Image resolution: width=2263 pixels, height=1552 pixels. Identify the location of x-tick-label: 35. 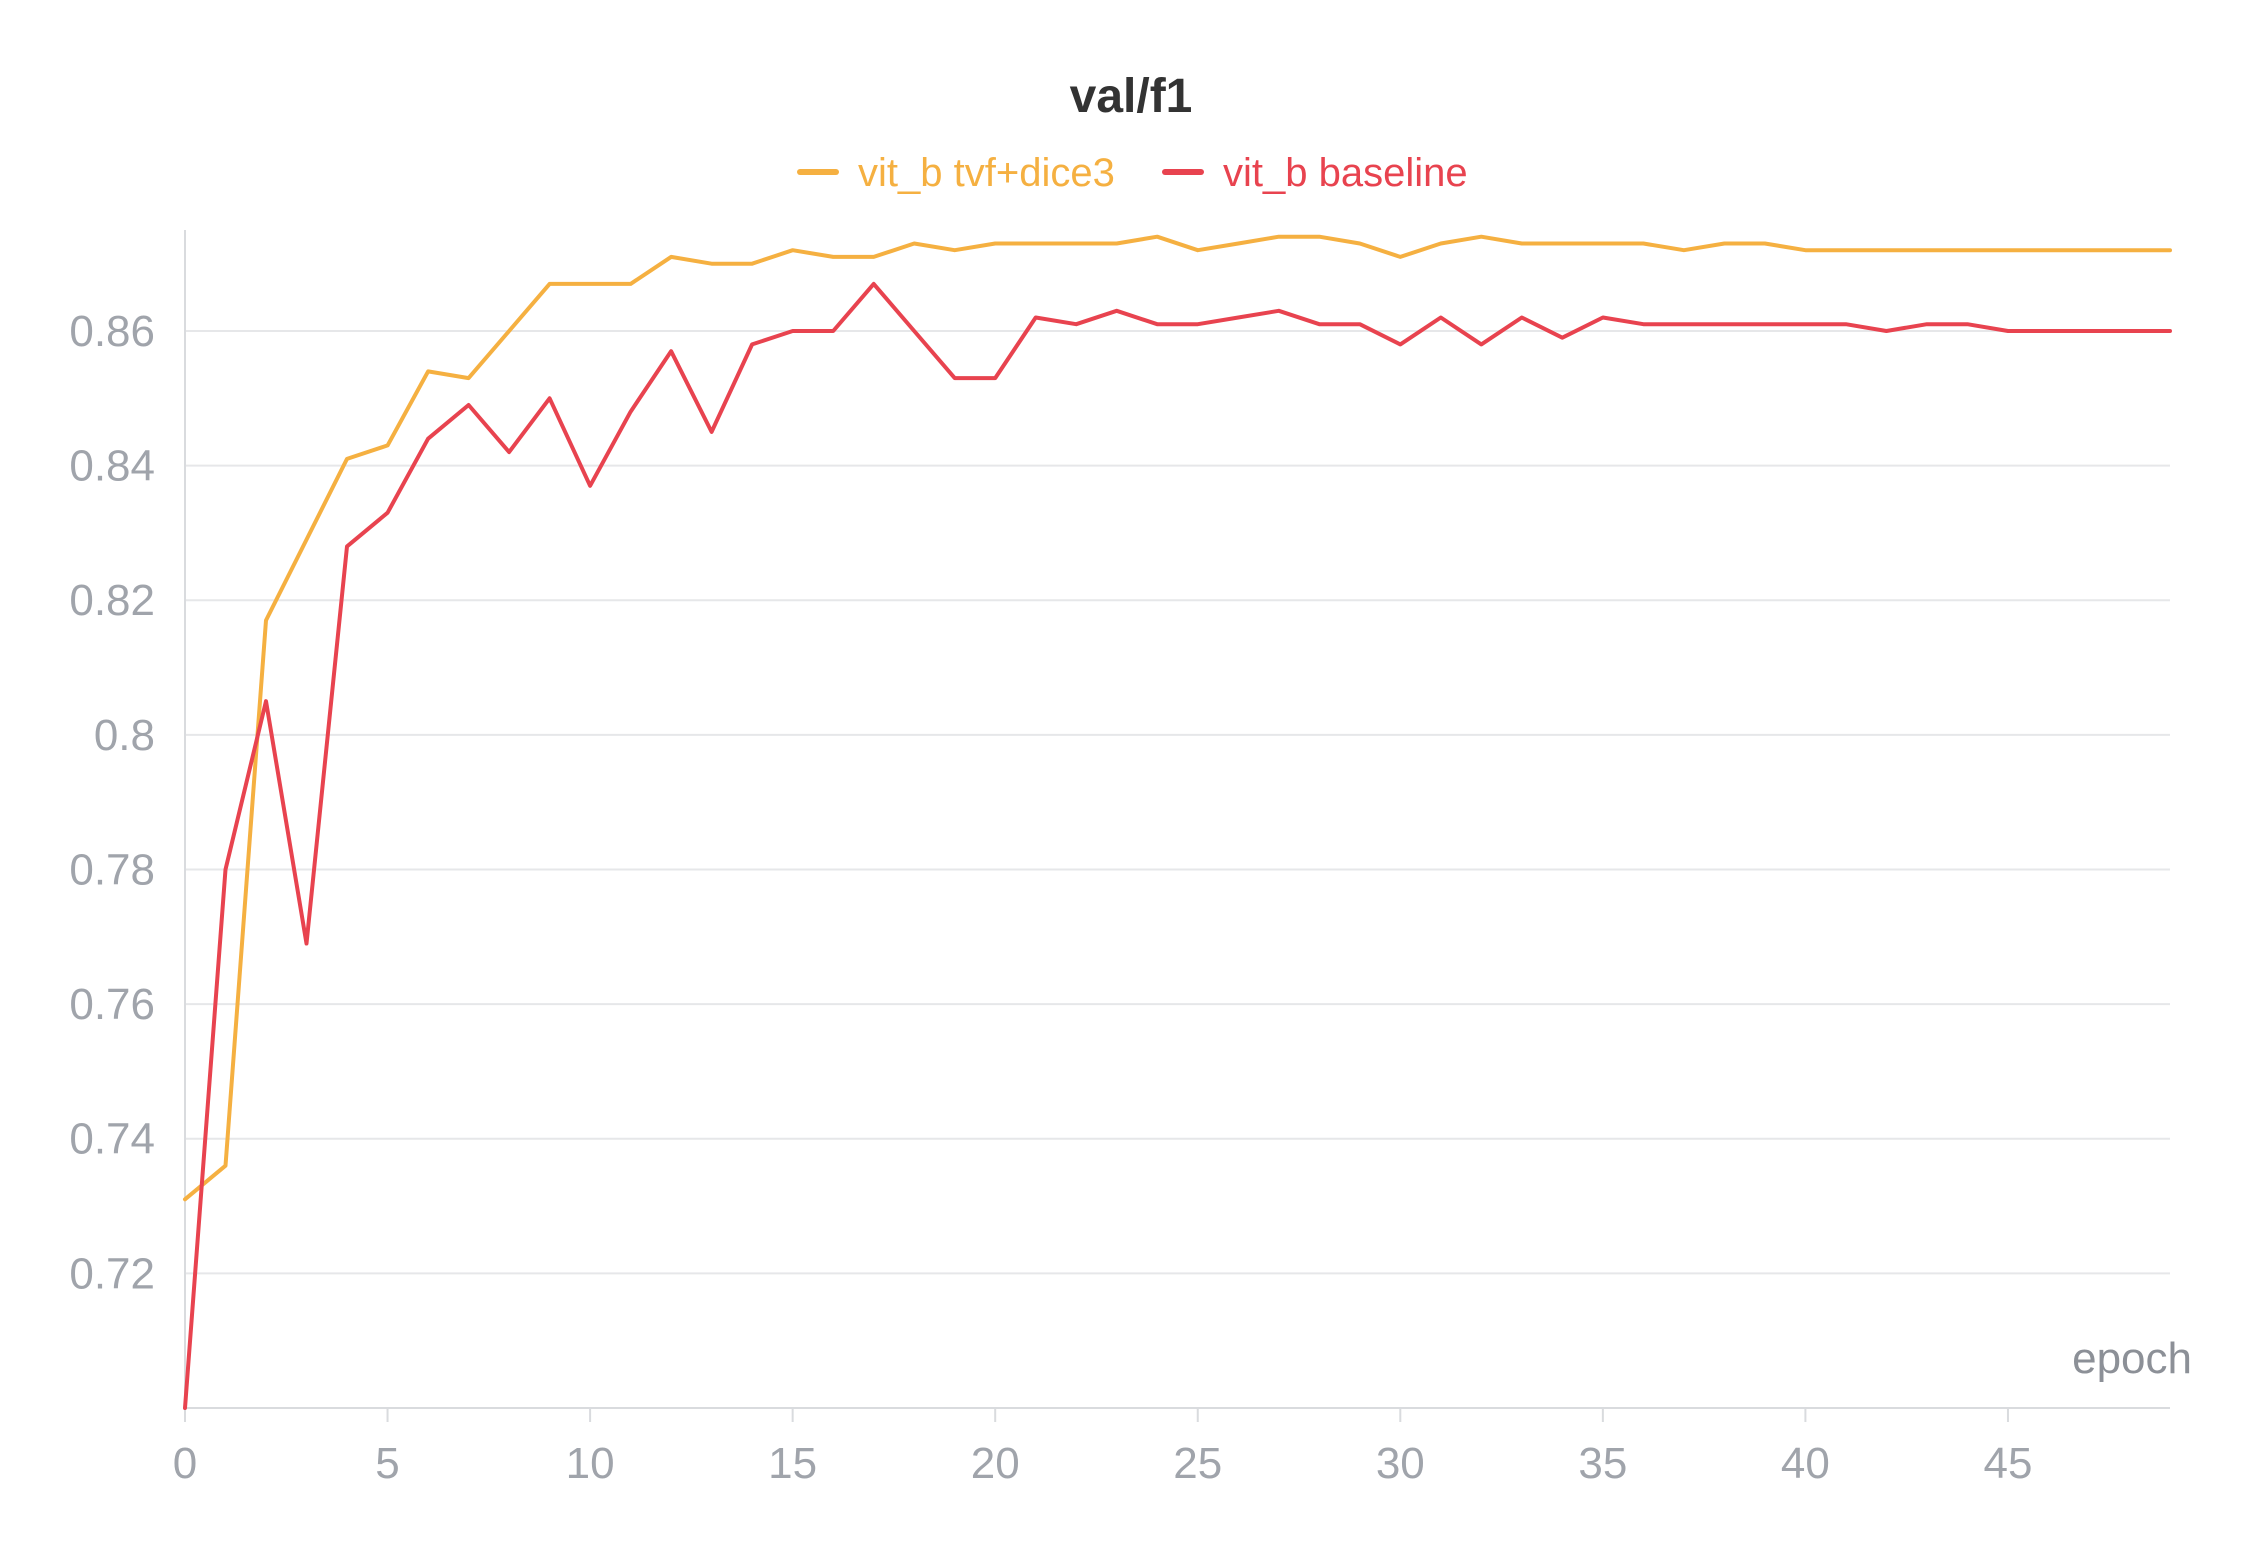
(1602, 1463).